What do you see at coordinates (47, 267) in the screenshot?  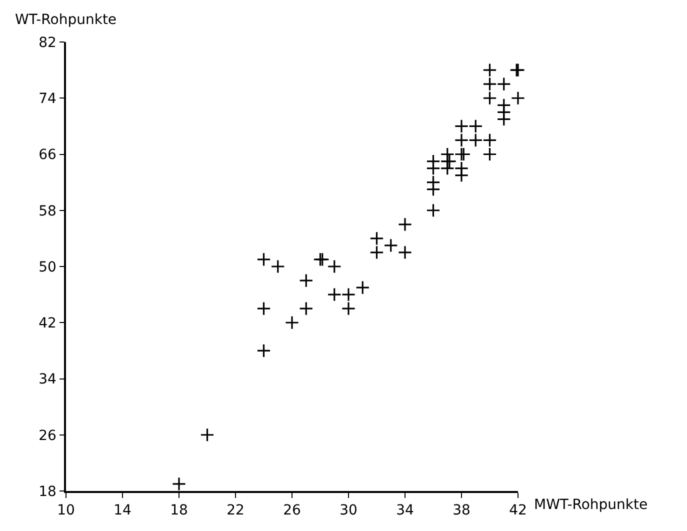 I see `y-tick-label: 50` at bounding box center [47, 267].